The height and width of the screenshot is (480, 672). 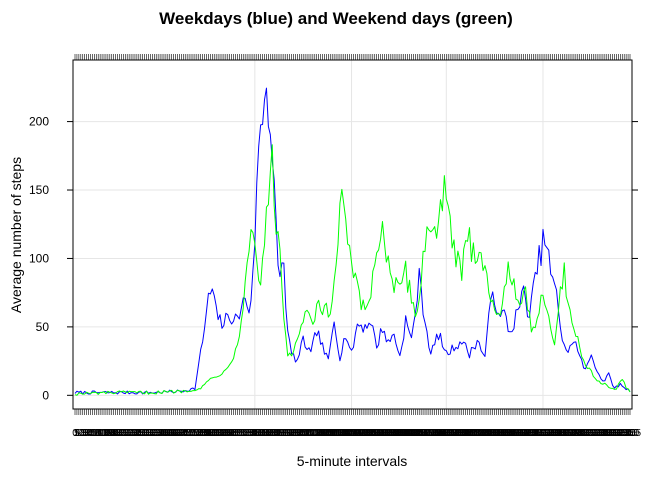 I want to click on x-tick-label: 640, so click(x=229, y=433).